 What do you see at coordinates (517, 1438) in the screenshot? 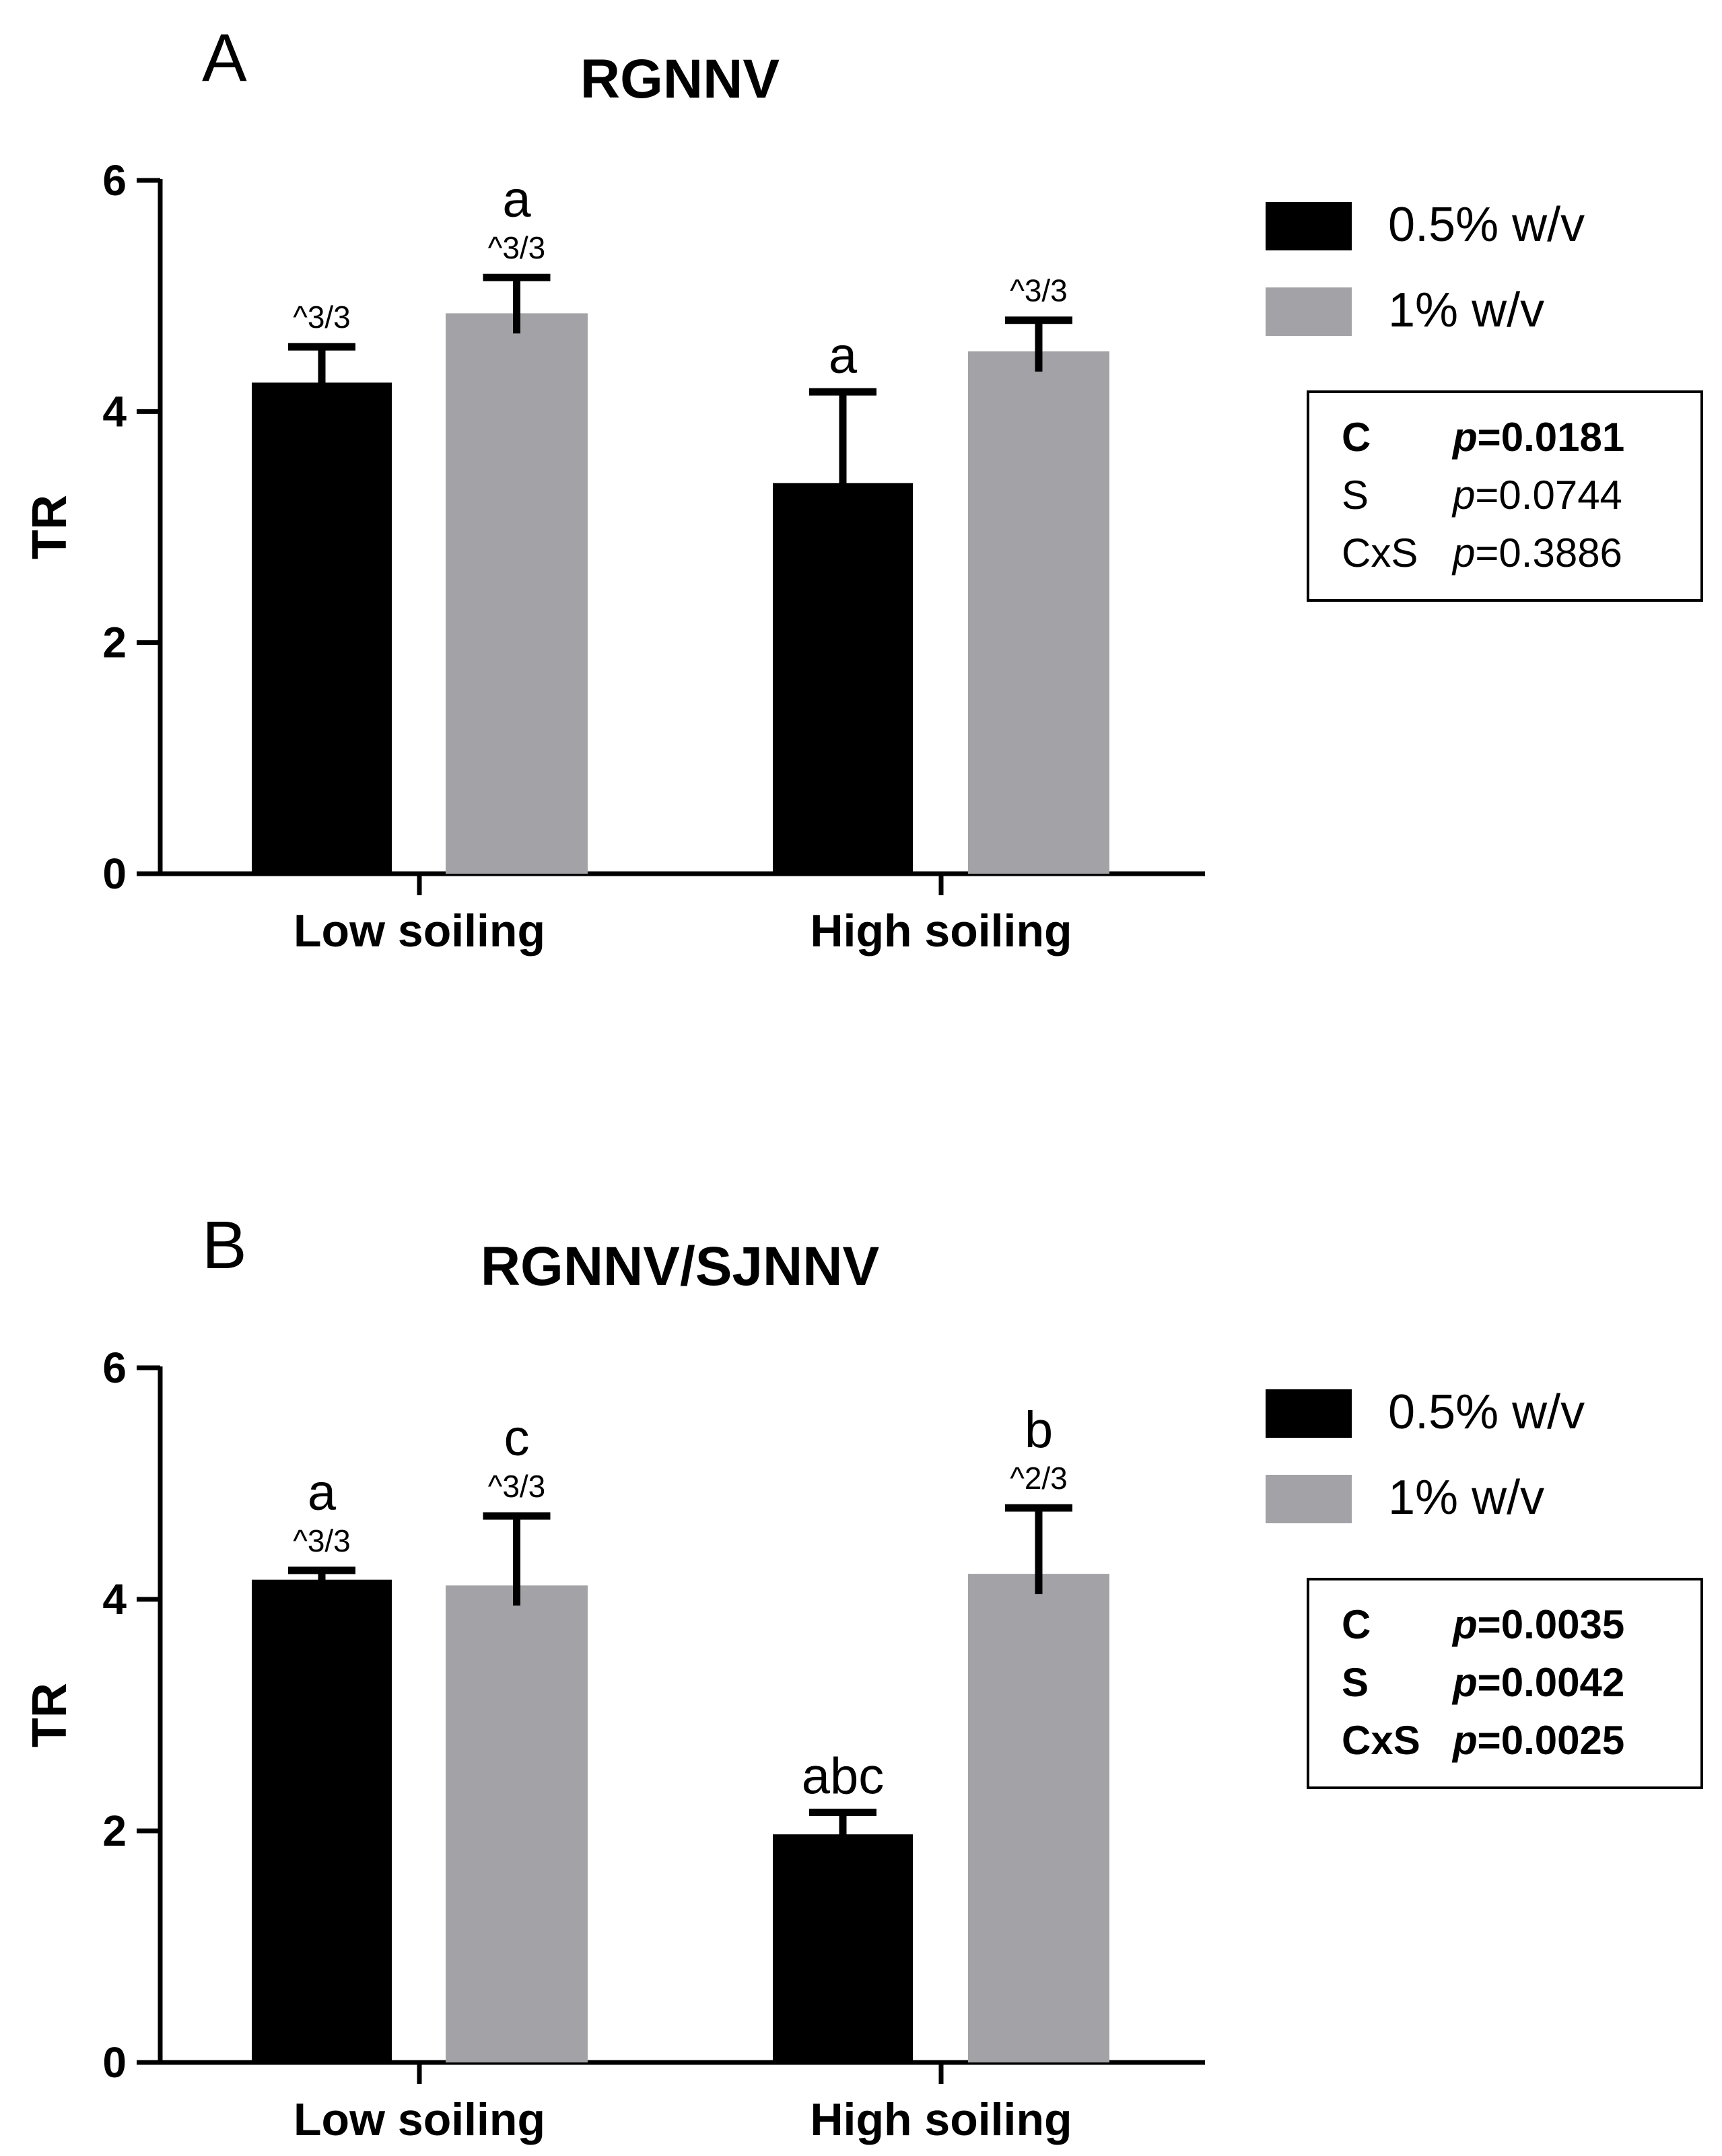
I see `significance-letter: c` at bounding box center [517, 1438].